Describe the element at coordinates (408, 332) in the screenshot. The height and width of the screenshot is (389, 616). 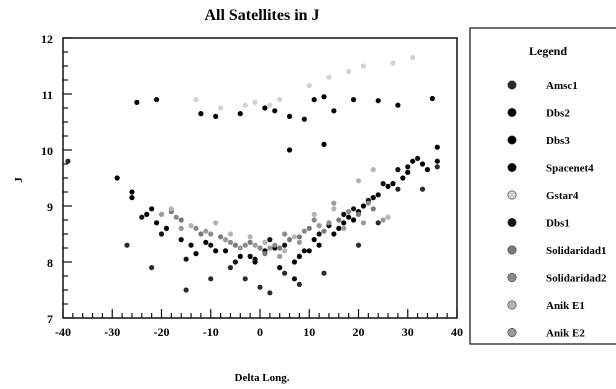
I see `x-tick-label: 30` at that location.